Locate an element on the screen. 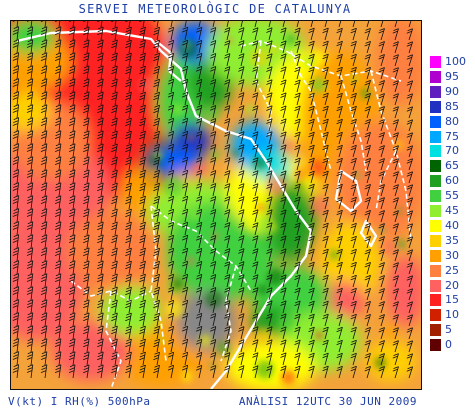 Image resolution: width=475 pixels, height=415 pixels. legend-entry: 90 is located at coordinates (452, 91).